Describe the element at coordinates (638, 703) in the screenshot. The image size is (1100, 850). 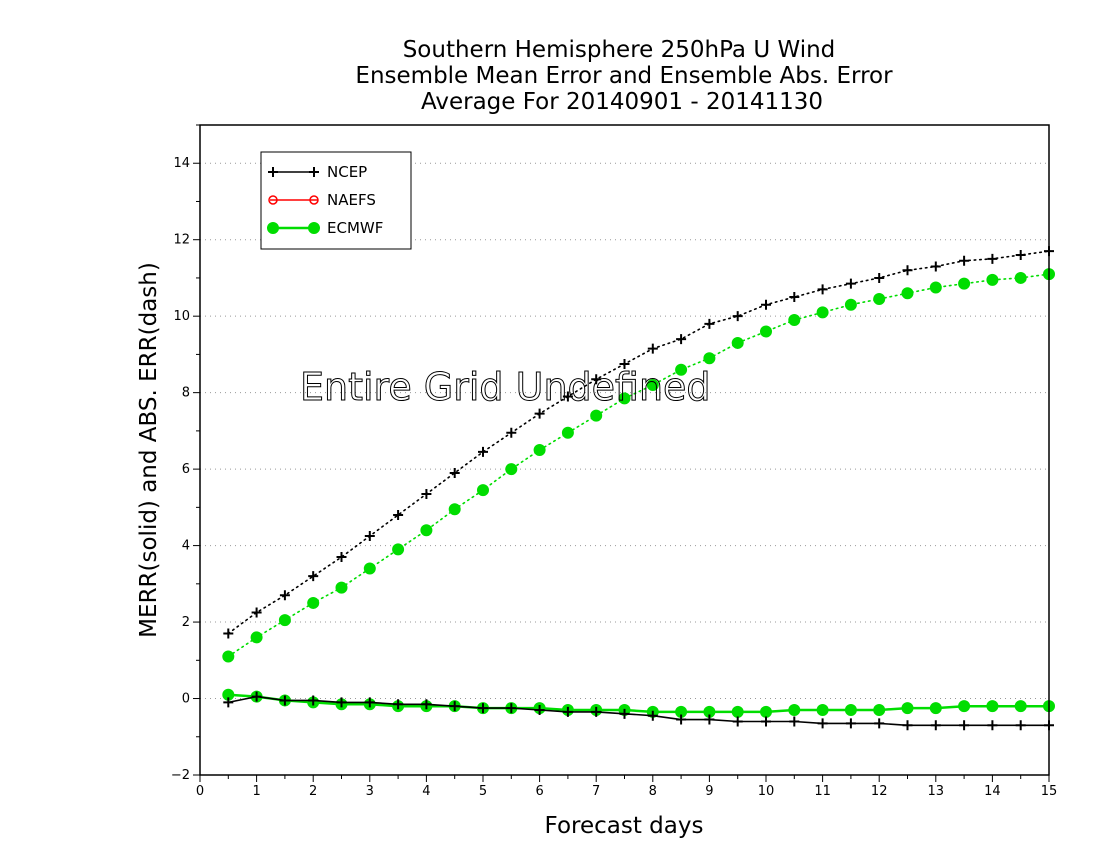
I see `ecmwf-mean-error-line` at that location.